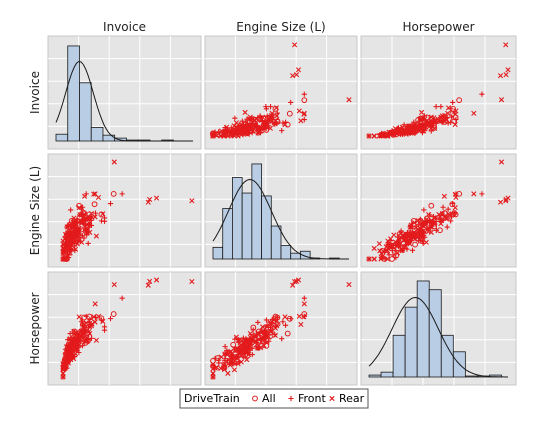 The width and height of the screenshot is (543, 429). Describe the element at coordinates (274, 398) in the screenshot. I see `legend: DriveTrain All Front Rear` at that location.